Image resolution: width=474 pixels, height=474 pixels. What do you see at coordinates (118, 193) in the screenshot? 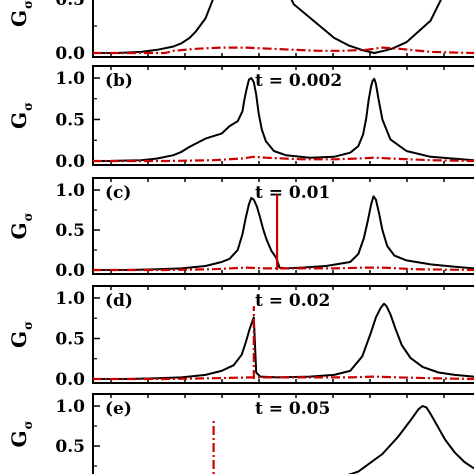
I see `panel-label: (c)` at bounding box center [118, 193].